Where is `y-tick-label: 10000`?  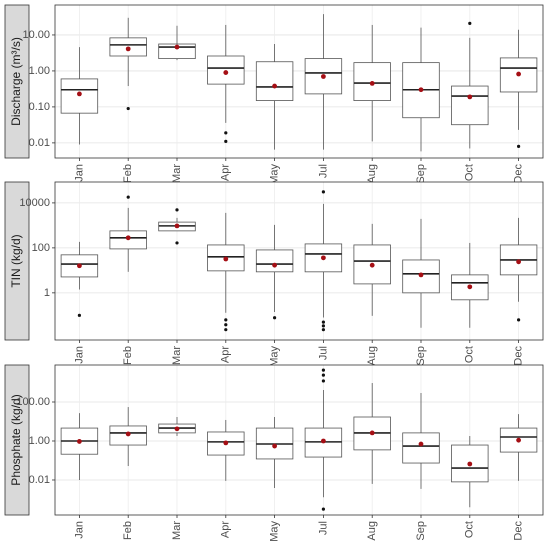 y-tick-label: 10000 is located at coordinates (34, 203).